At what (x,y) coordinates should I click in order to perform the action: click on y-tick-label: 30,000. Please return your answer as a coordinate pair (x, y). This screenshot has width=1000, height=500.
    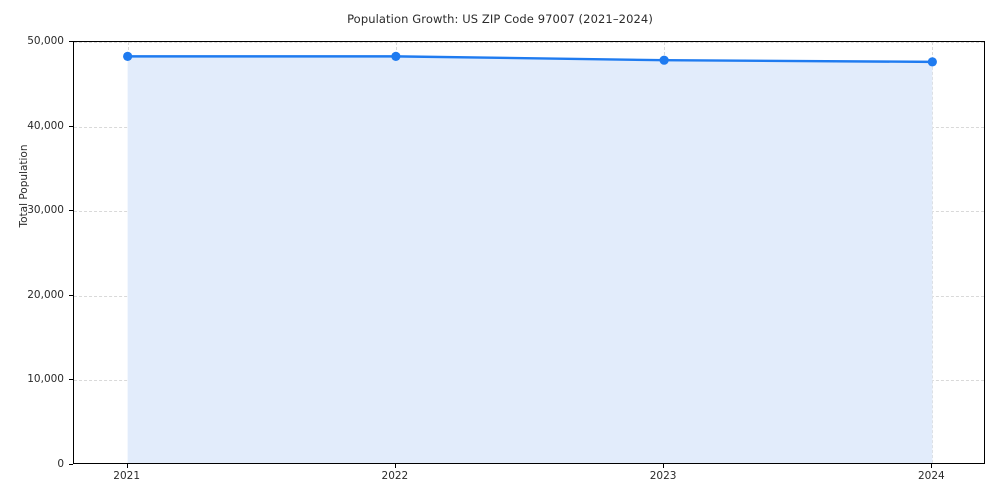
    Looking at the image, I should click on (45, 210).